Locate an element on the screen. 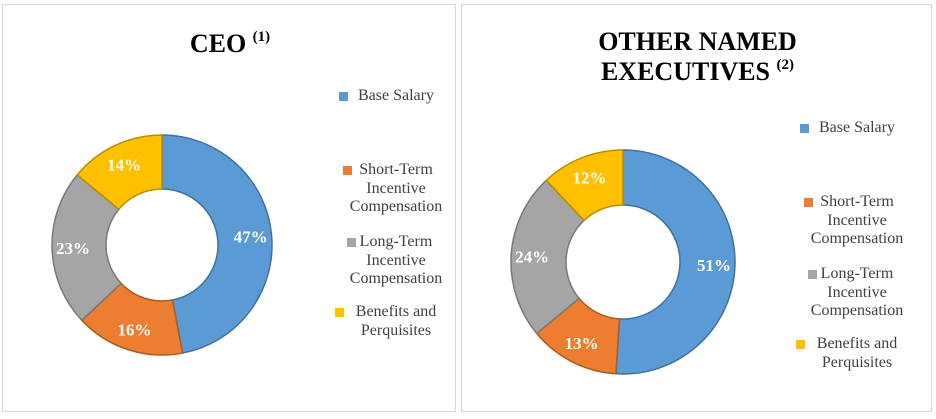  other-legend-text-base-salary-line-1: Base Salary is located at coordinates (857, 127).